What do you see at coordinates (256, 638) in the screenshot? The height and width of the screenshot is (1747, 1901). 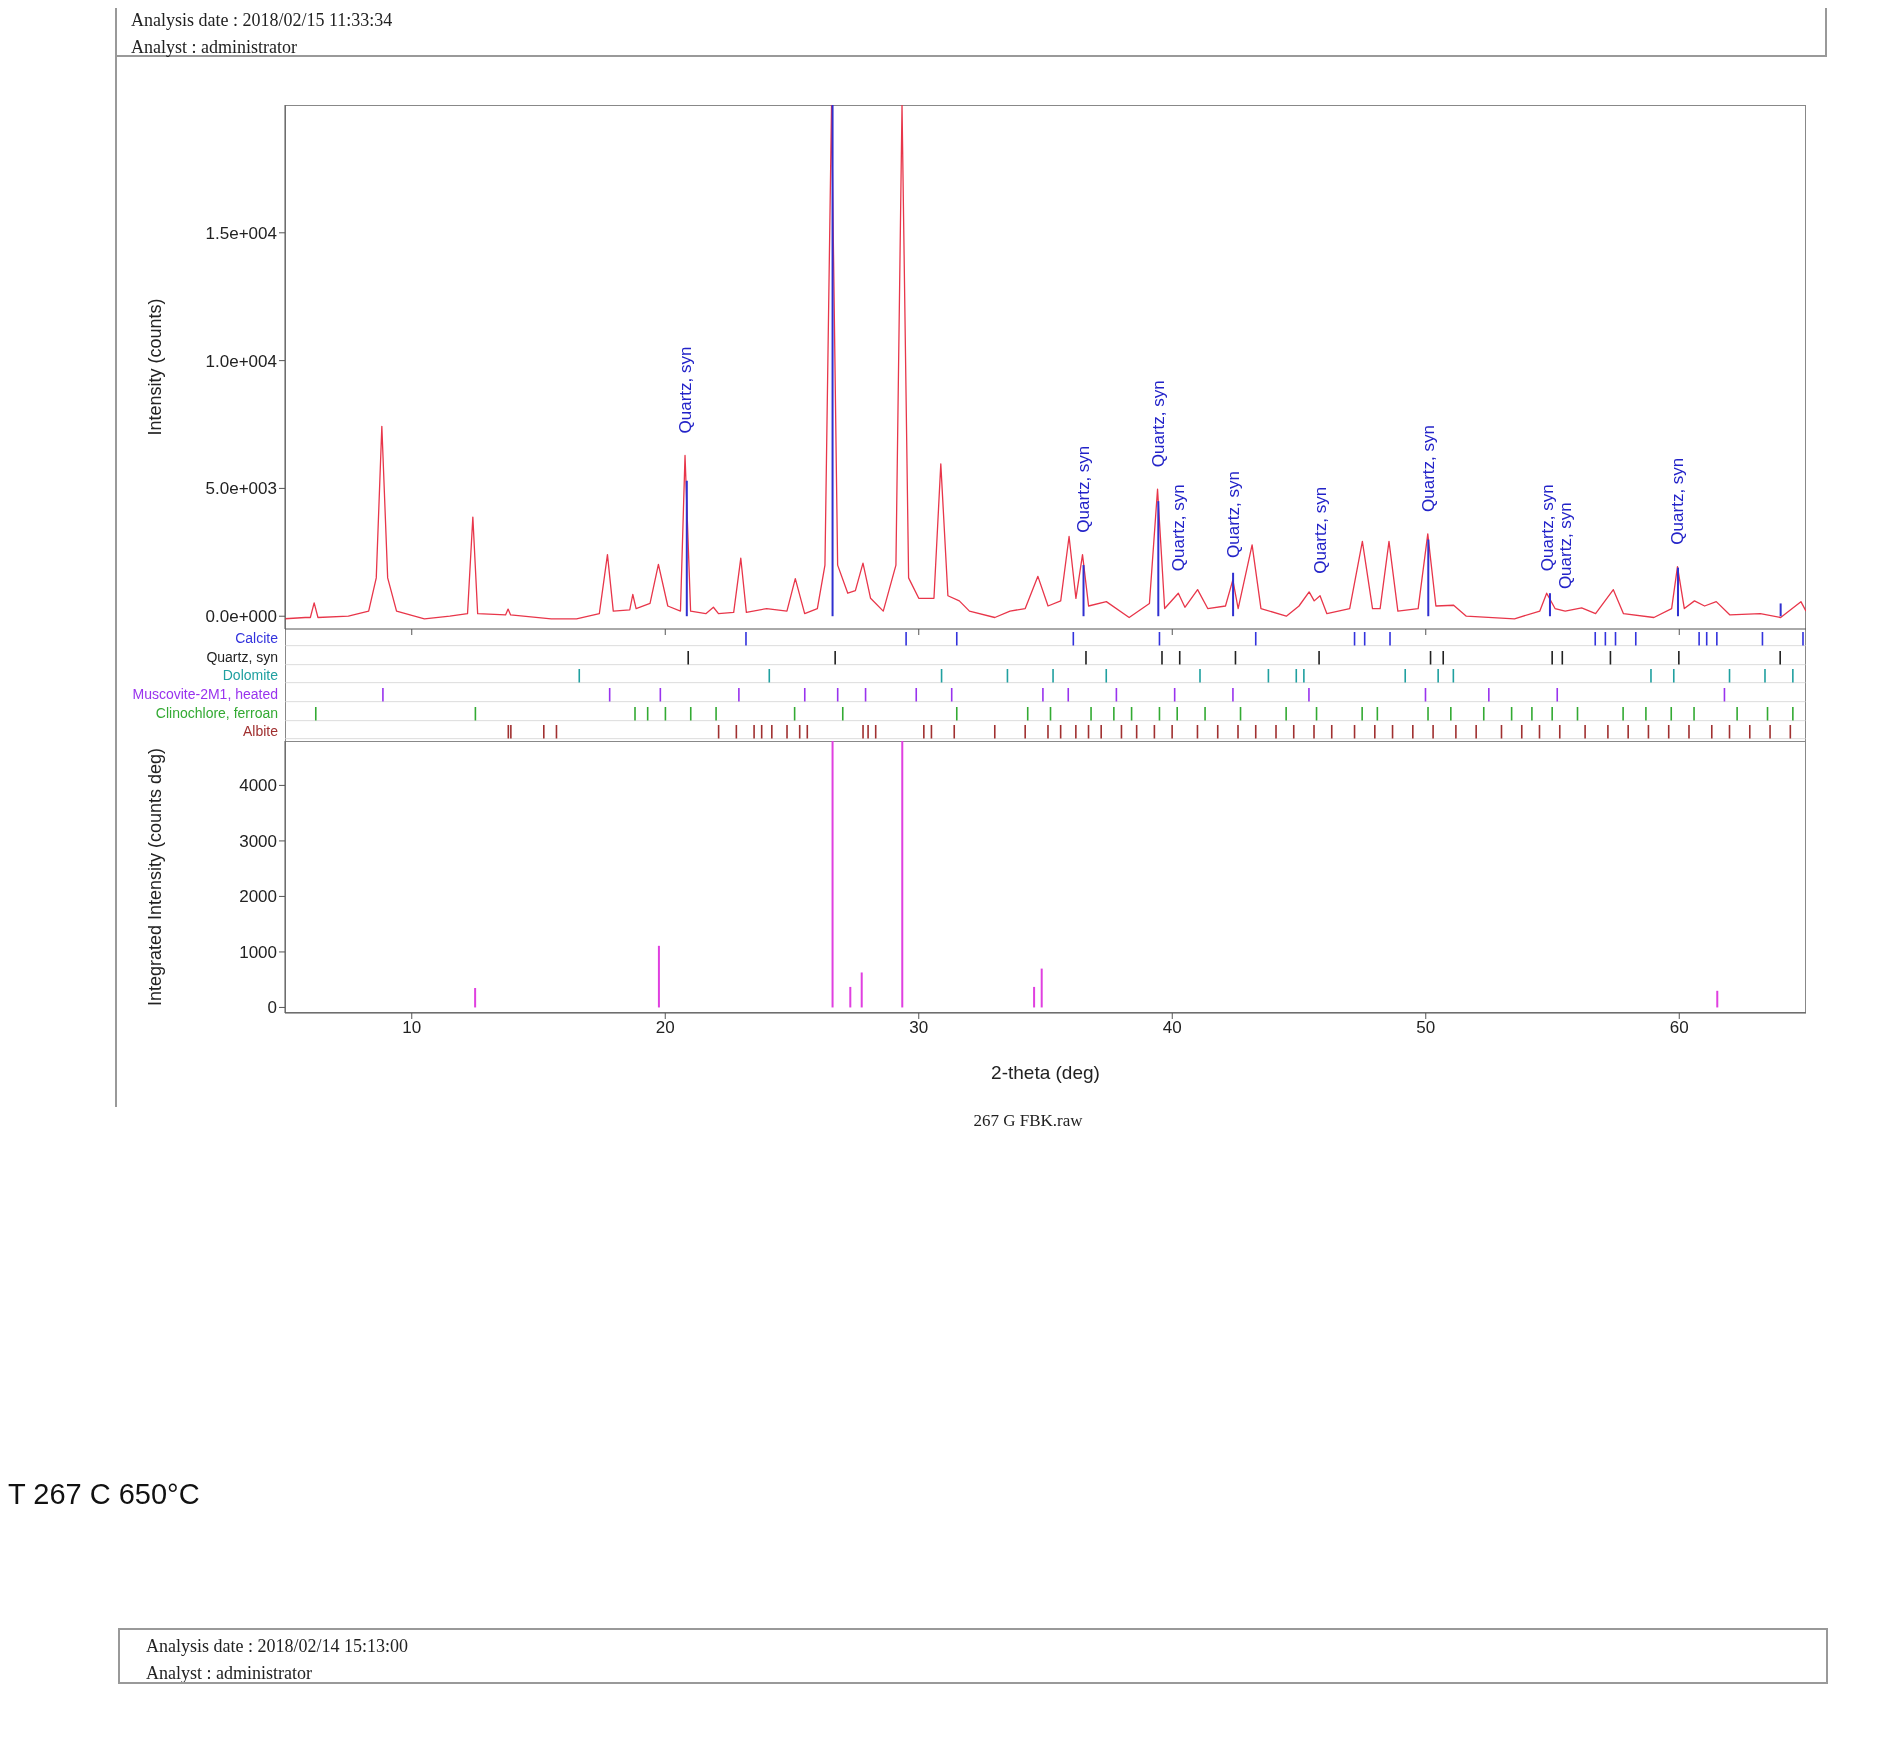 I see `text: Calcite` at bounding box center [256, 638].